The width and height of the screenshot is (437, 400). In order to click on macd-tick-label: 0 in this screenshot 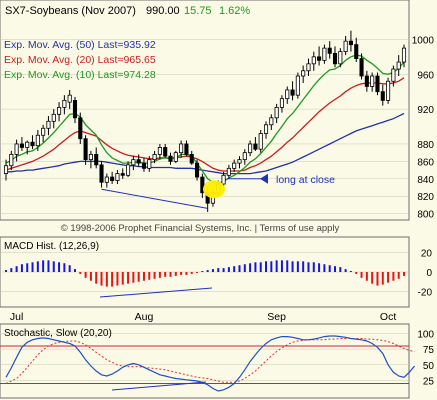, I will do `click(429, 273)`.